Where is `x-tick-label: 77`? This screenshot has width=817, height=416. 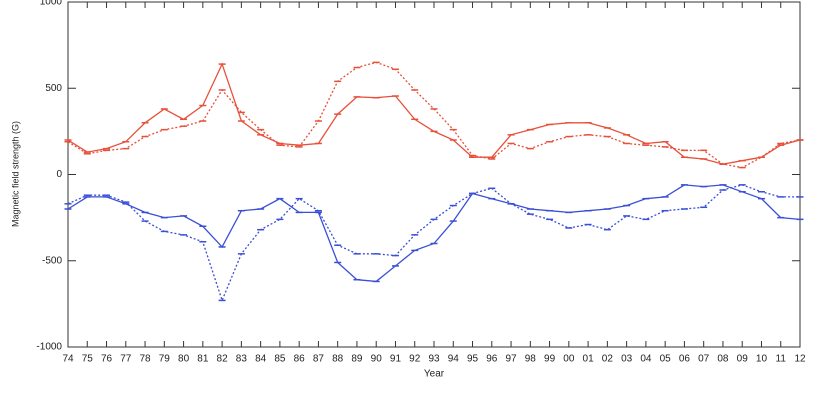 x-tick-label: 77 is located at coordinates (126, 359).